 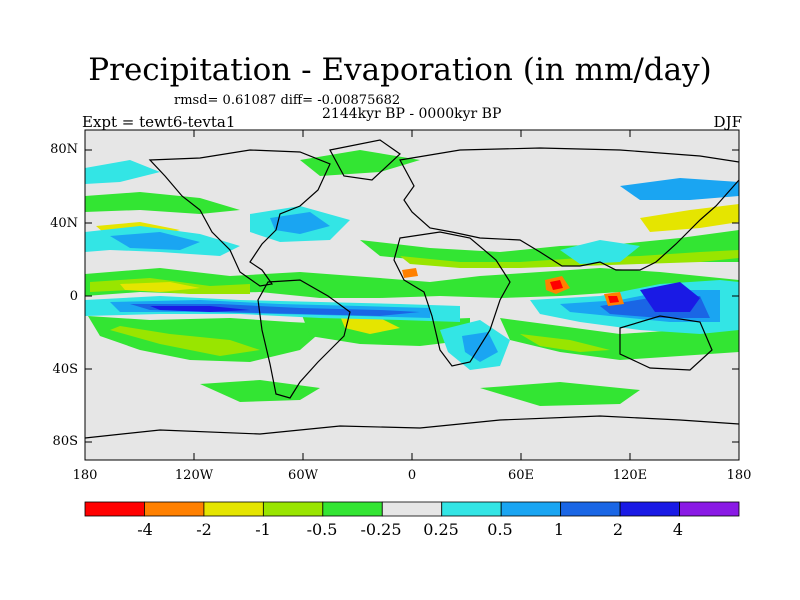 I want to click on colorbar-label: 0.5, so click(x=500, y=529).